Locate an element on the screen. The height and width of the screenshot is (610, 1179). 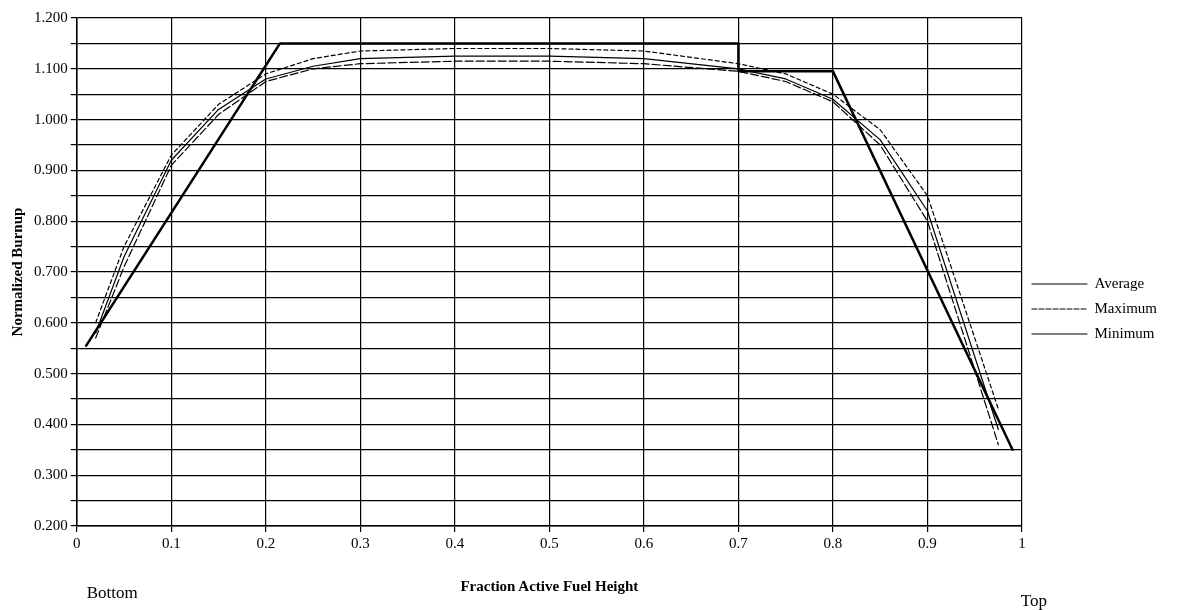
x-tick-label: 0.9 is located at coordinates (927, 542).